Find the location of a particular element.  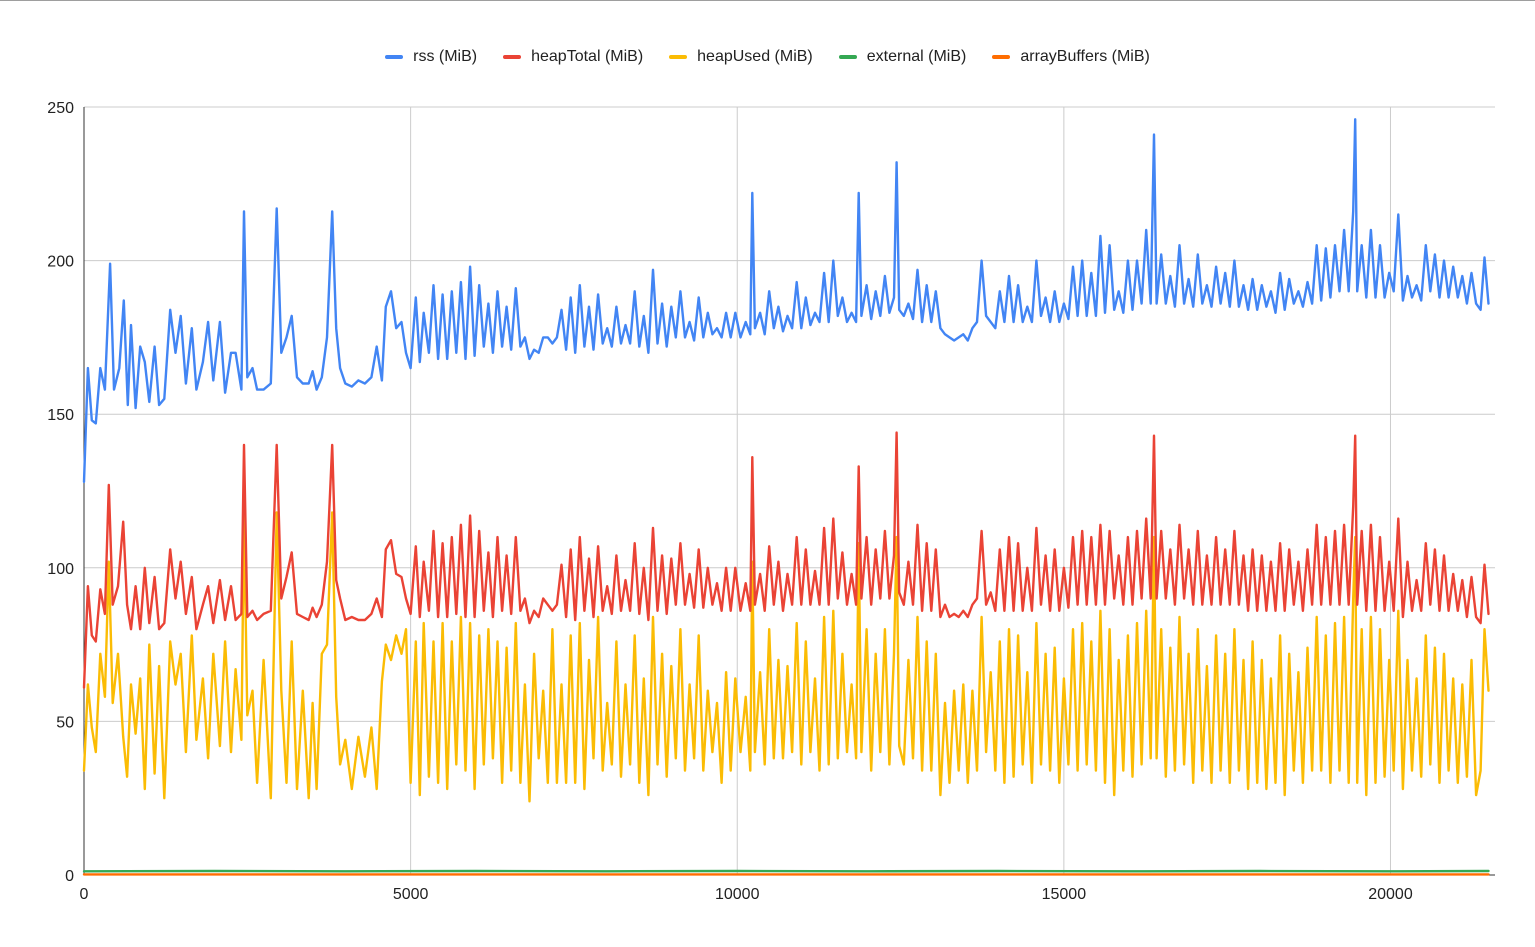

legend-label: heapTotal (MiB) is located at coordinates (587, 56).